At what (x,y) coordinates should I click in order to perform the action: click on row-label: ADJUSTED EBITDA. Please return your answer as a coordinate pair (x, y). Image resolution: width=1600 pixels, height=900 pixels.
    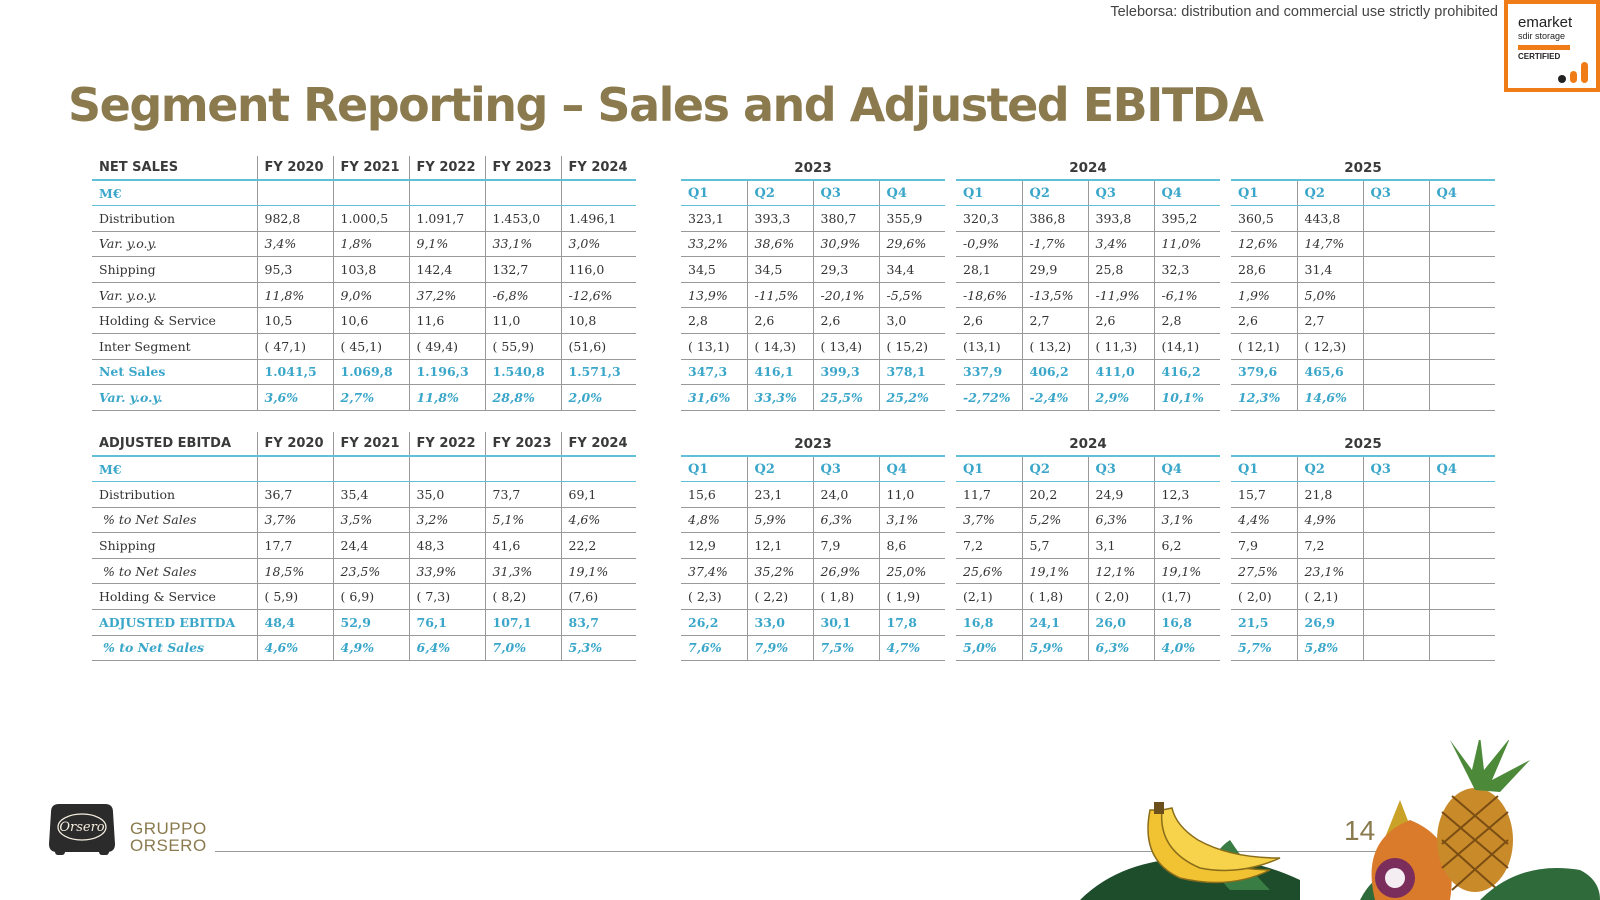
    Looking at the image, I should click on (174, 622).